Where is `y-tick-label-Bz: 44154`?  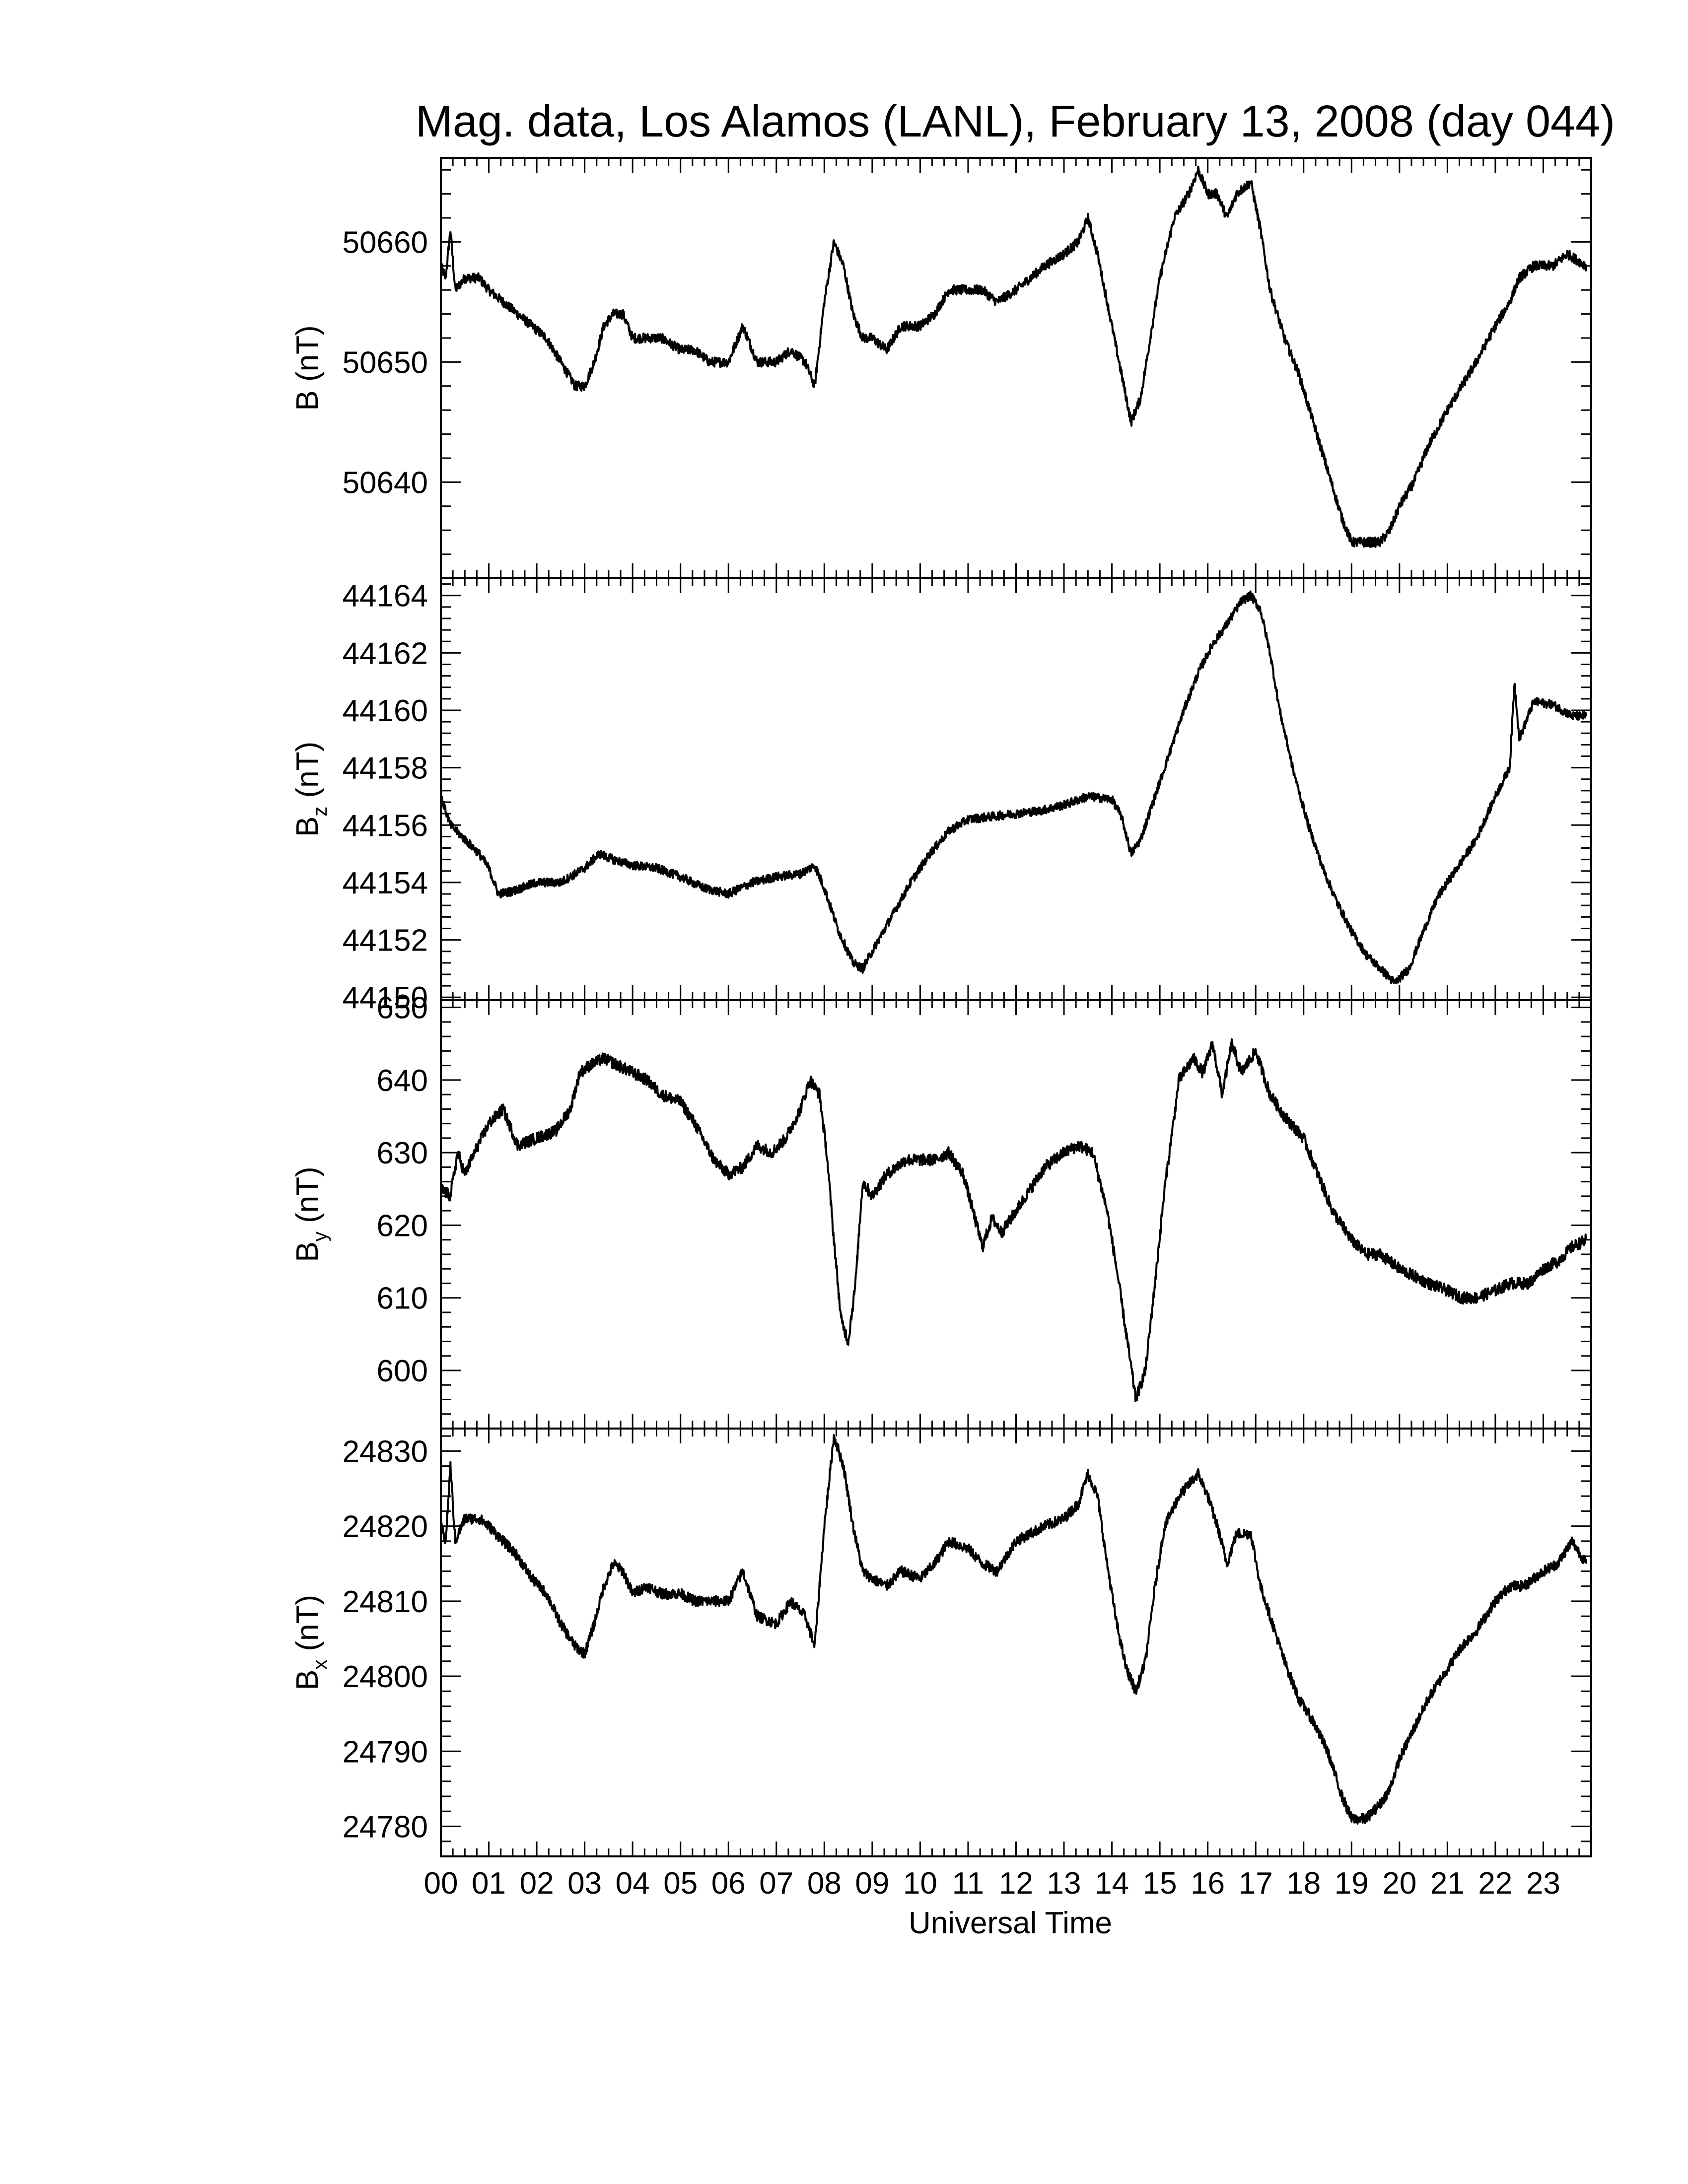 y-tick-label-Bz: 44154 is located at coordinates (385, 883).